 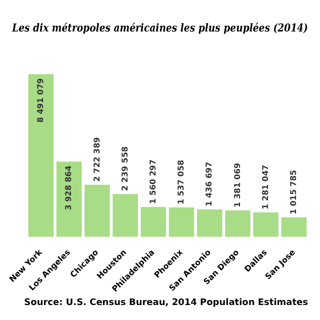 What do you see at coordinates (166, 303) in the screenshot?
I see `source-note: Source: U.S. Census Bureau, 2014 Population Estimates` at bounding box center [166, 303].